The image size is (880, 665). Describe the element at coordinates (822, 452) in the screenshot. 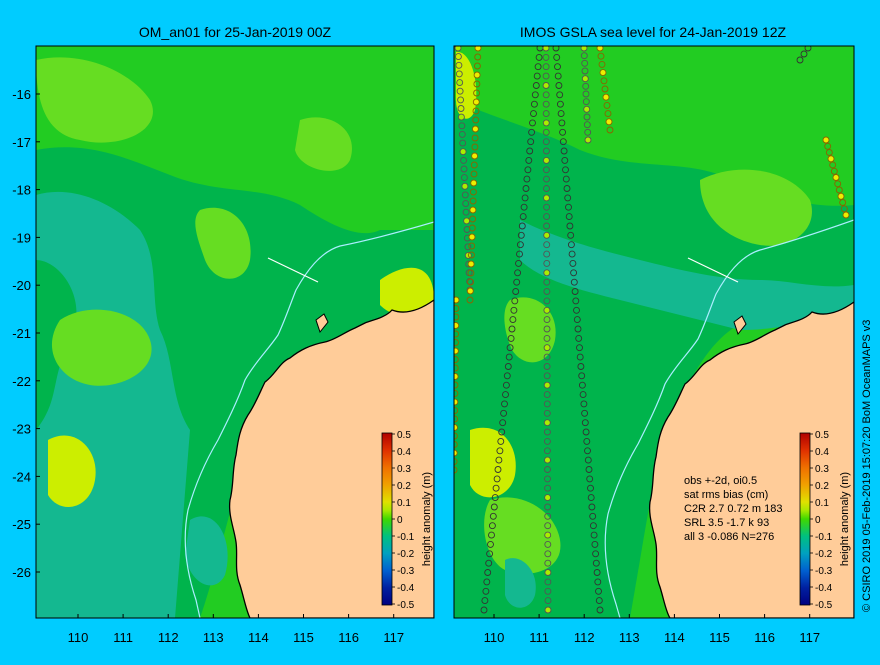

I see `colorbar-tick-label: 0.4` at that location.